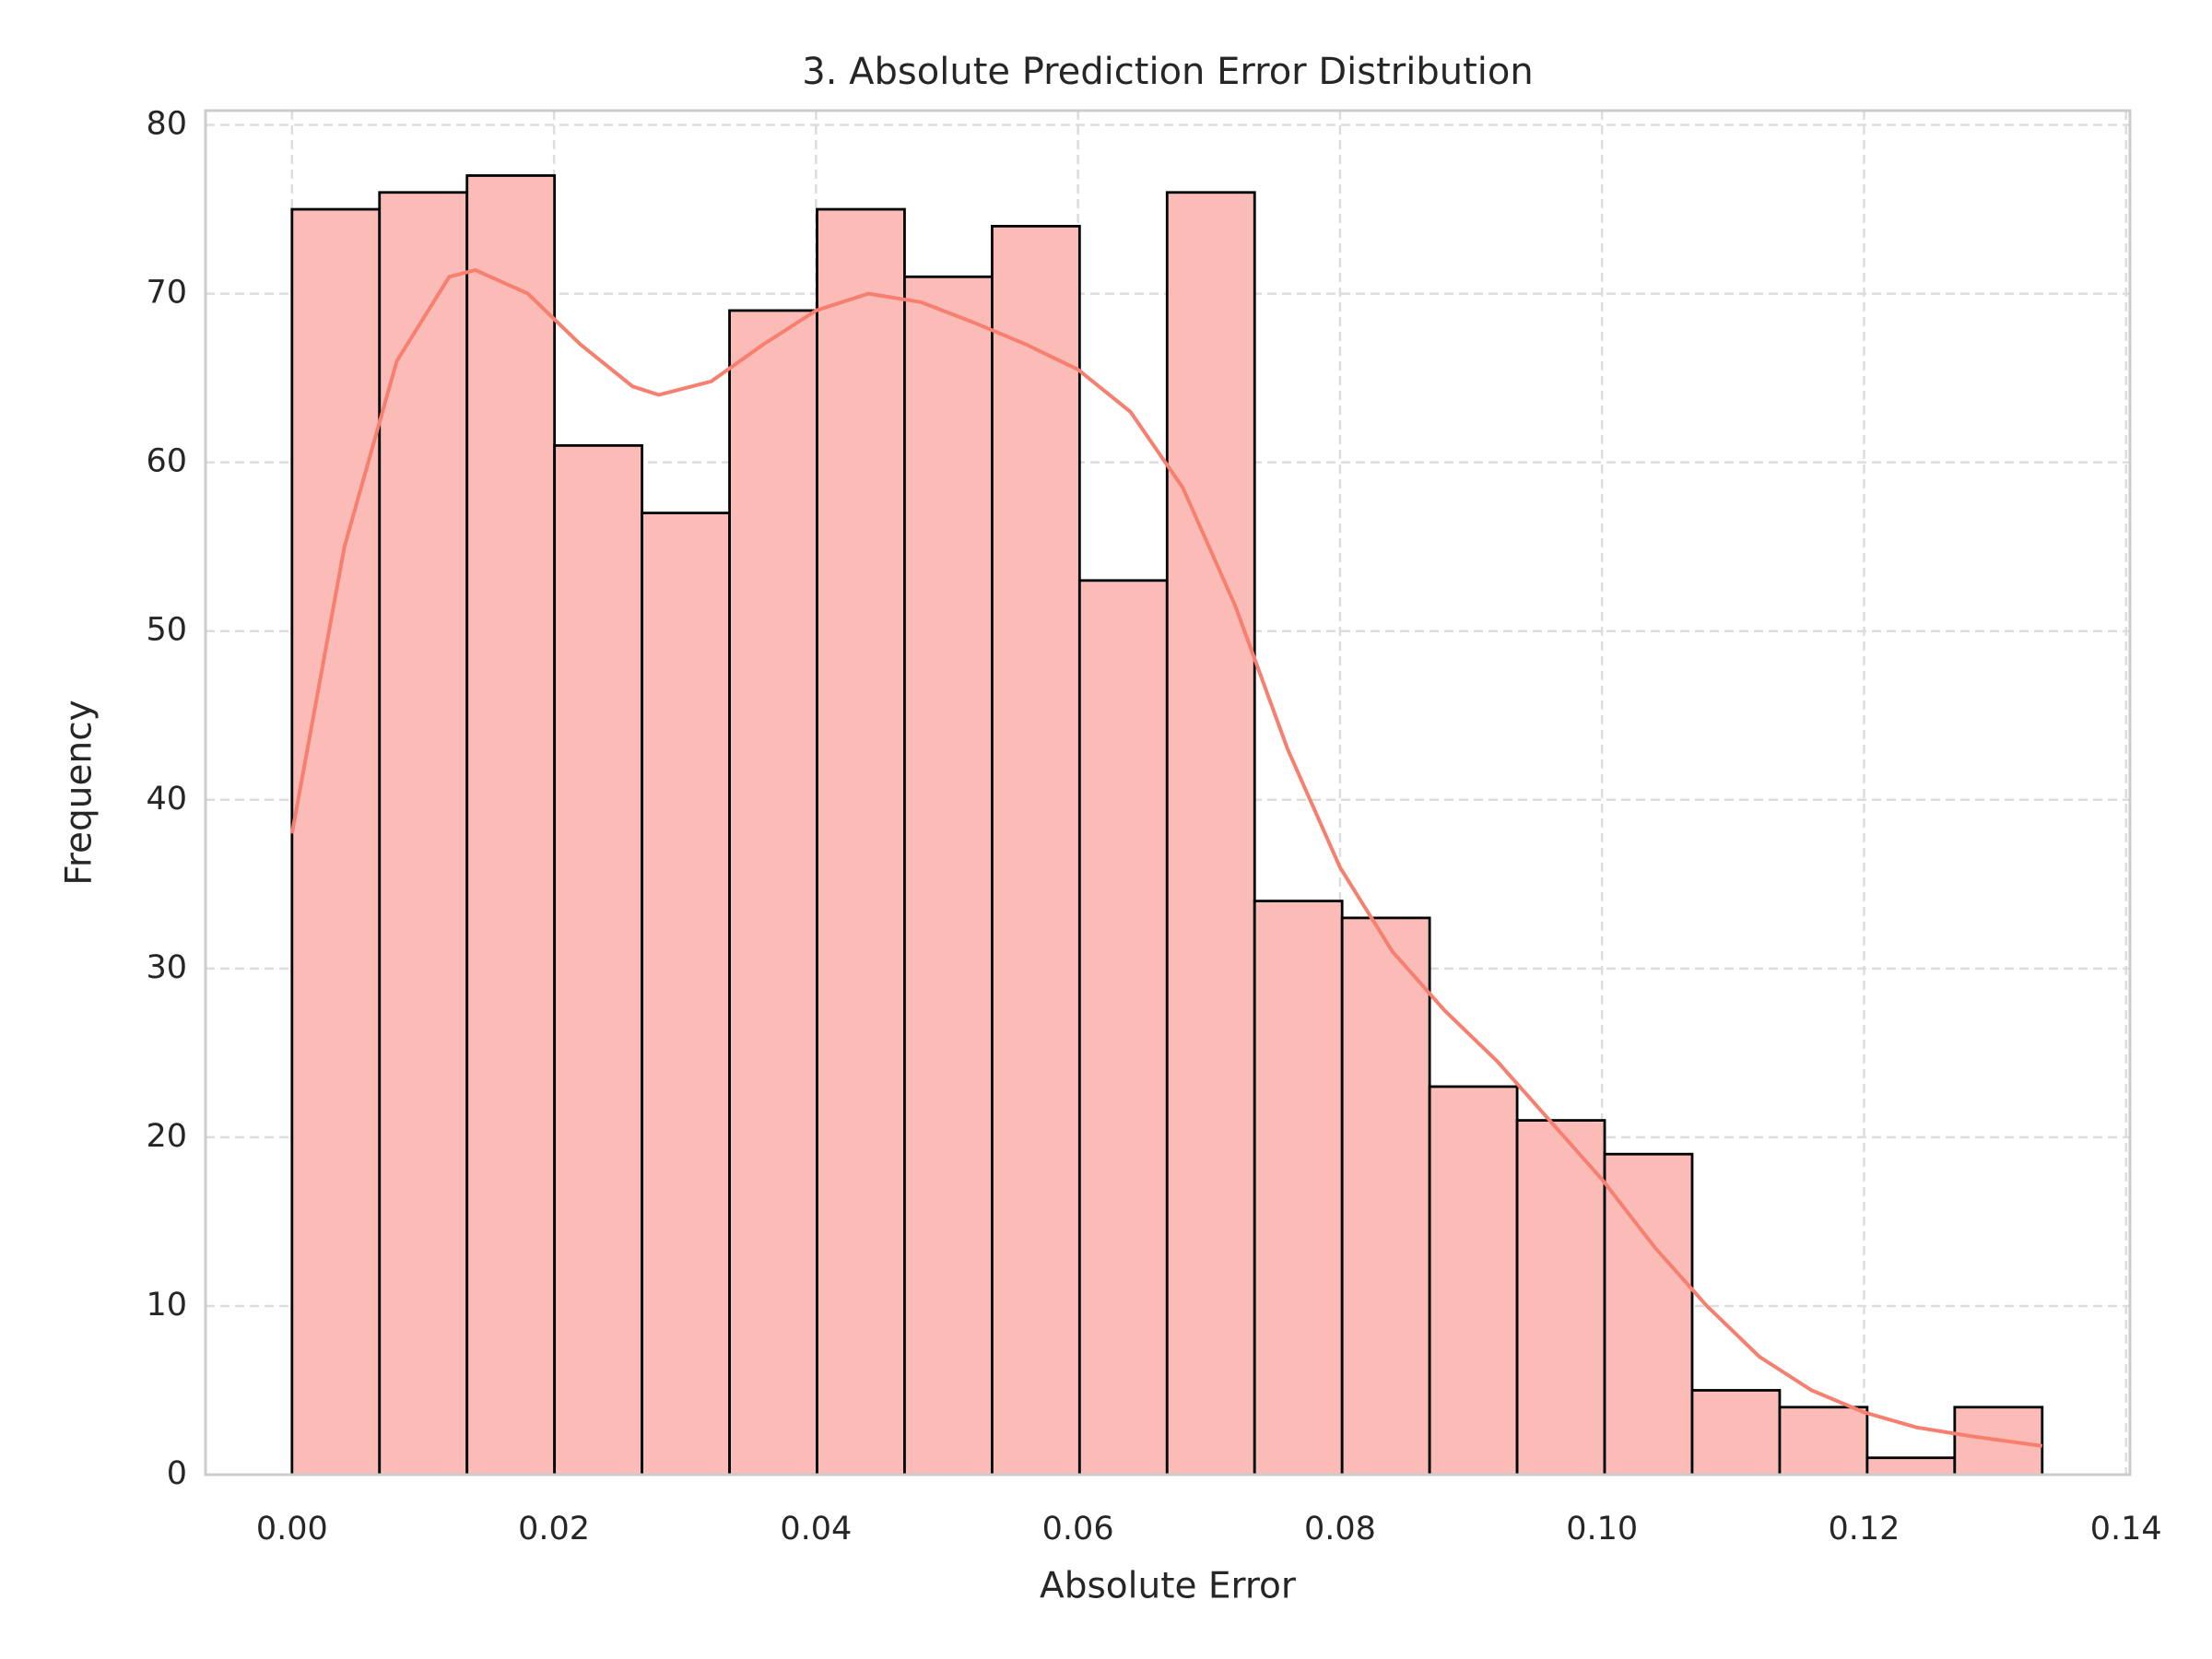 Image resolution: width=2212 pixels, height=1659 pixels. I want to click on y-tick-label: 40, so click(166, 799).